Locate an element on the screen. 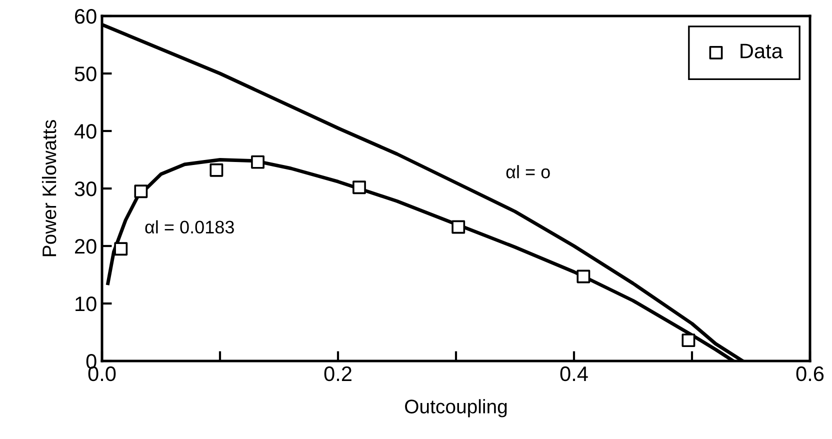  legend-label: Data is located at coordinates (761, 51).